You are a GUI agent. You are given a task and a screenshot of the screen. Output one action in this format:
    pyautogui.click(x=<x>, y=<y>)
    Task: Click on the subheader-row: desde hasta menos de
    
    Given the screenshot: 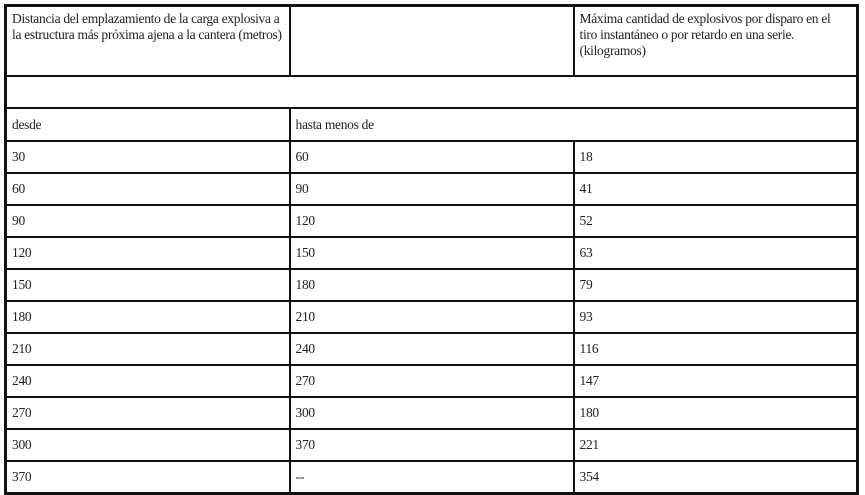 What is the action you would take?
    pyautogui.click(x=431, y=124)
    